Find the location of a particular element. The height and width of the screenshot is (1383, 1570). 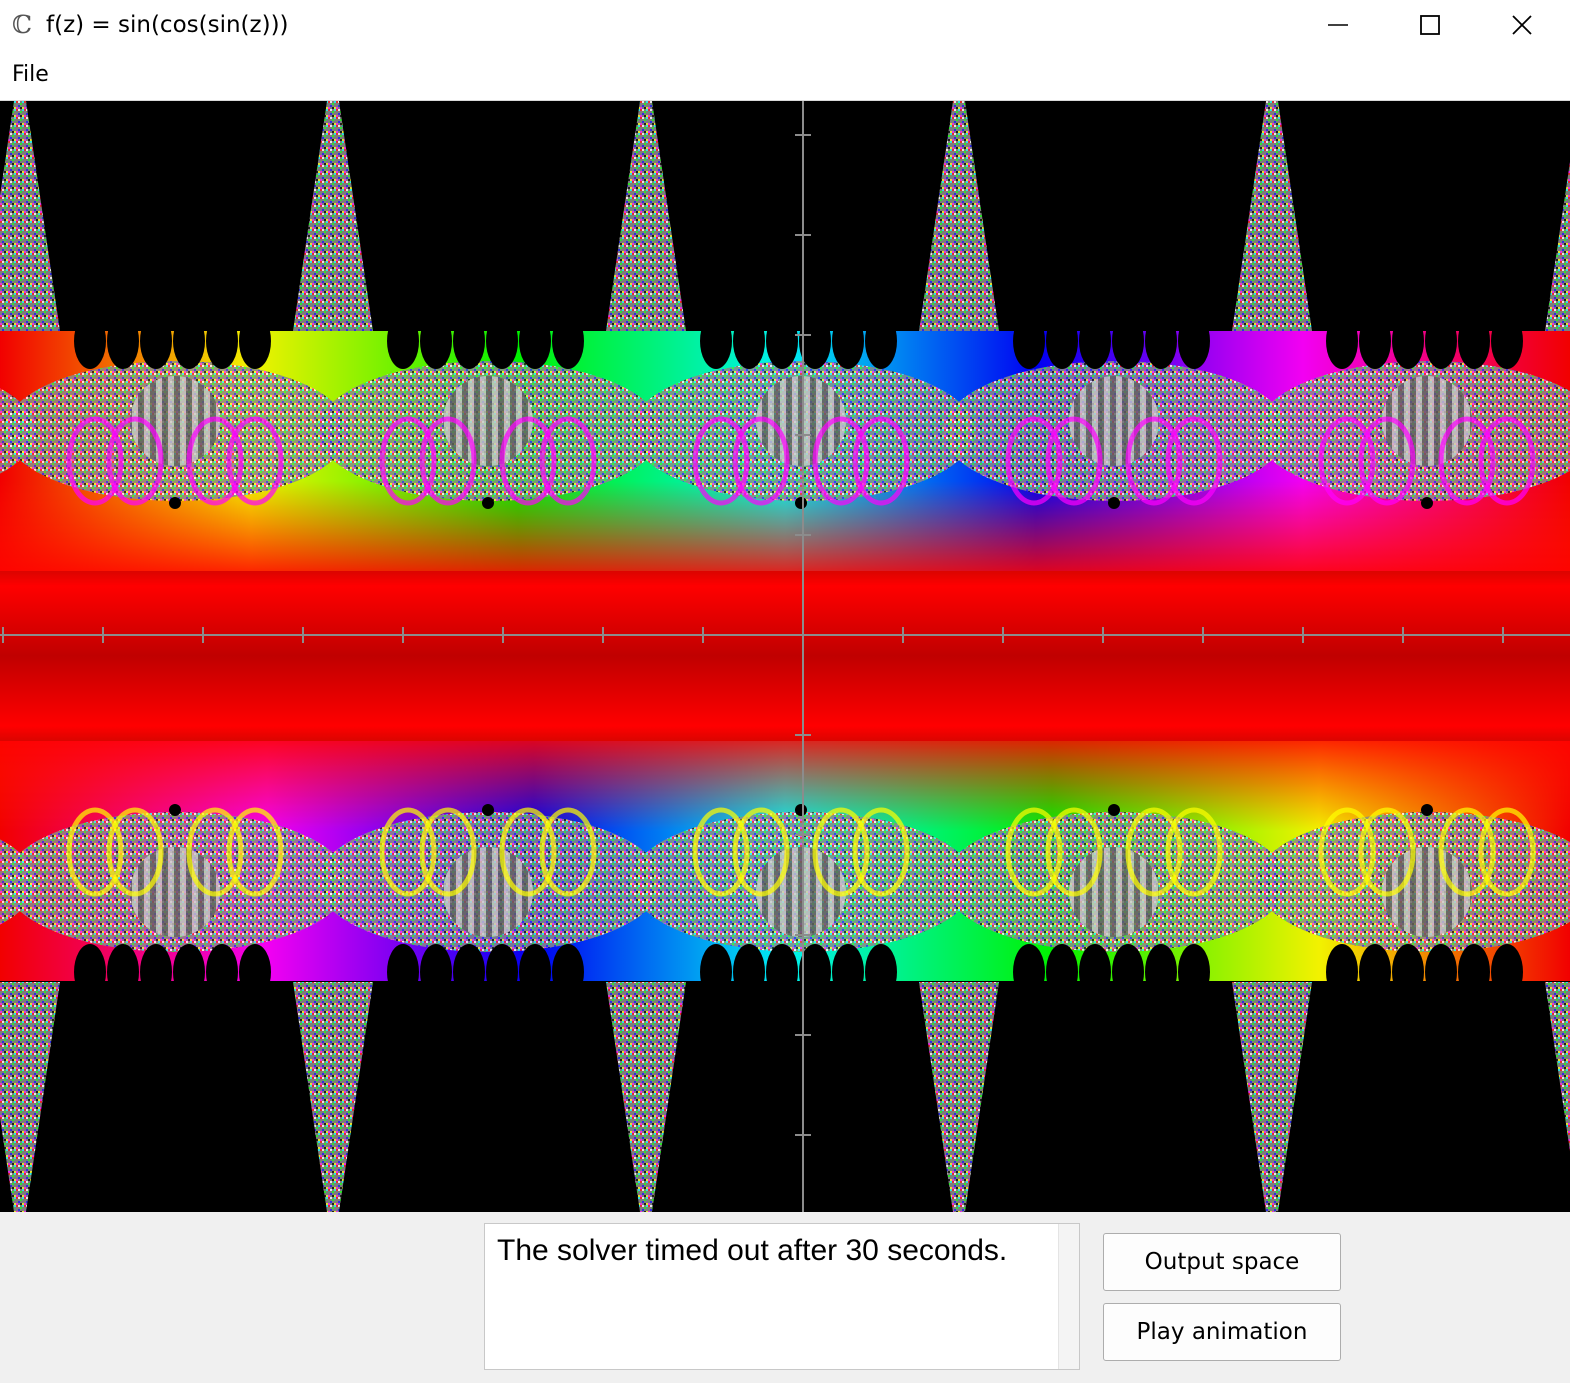

maximize-icon is located at coordinates (1430, 25).